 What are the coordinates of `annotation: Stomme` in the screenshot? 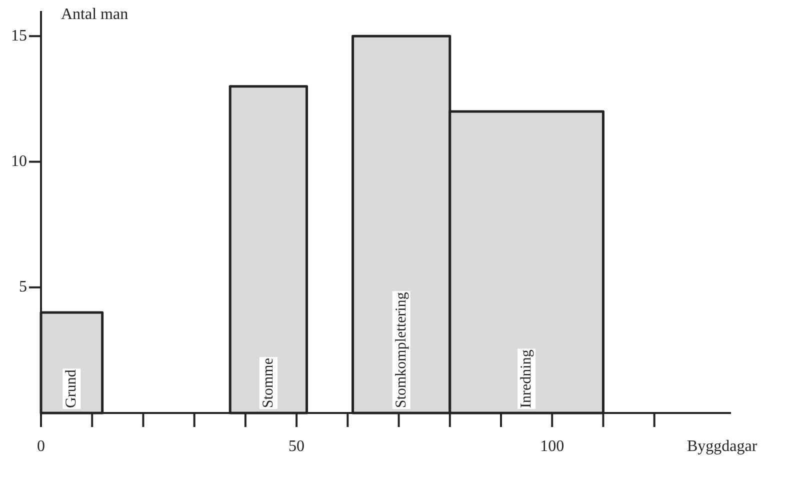 It's located at (268, 383).